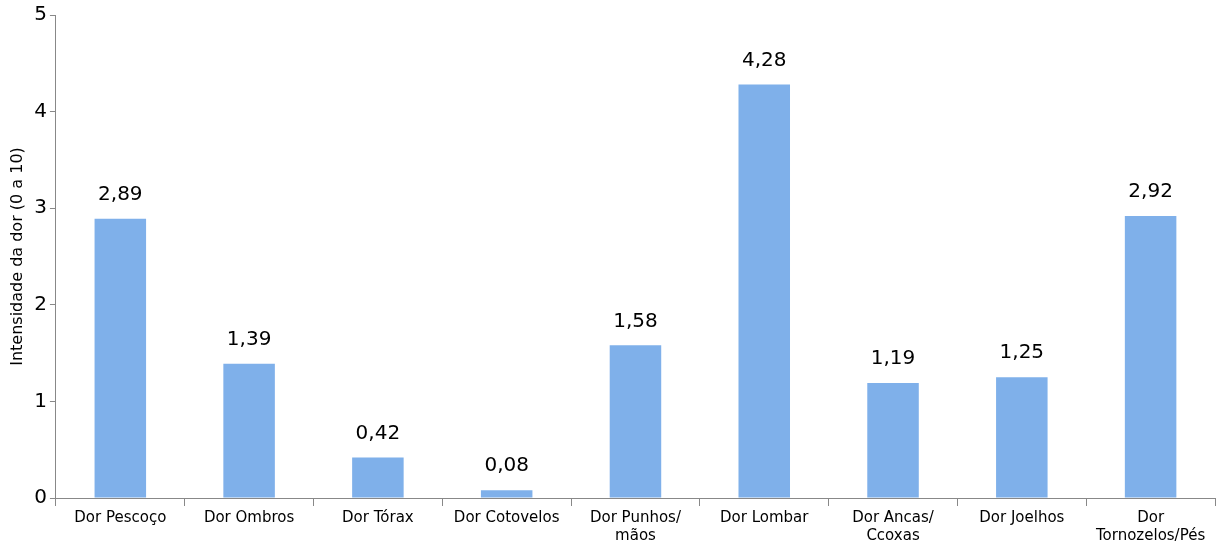 Image resolution: width=1217 pixels, height=550 pixels. What do you see at coordinates (40, 303) in the screenshot?
I see `y-tick-label: 2` at bounding box center [40, 303].